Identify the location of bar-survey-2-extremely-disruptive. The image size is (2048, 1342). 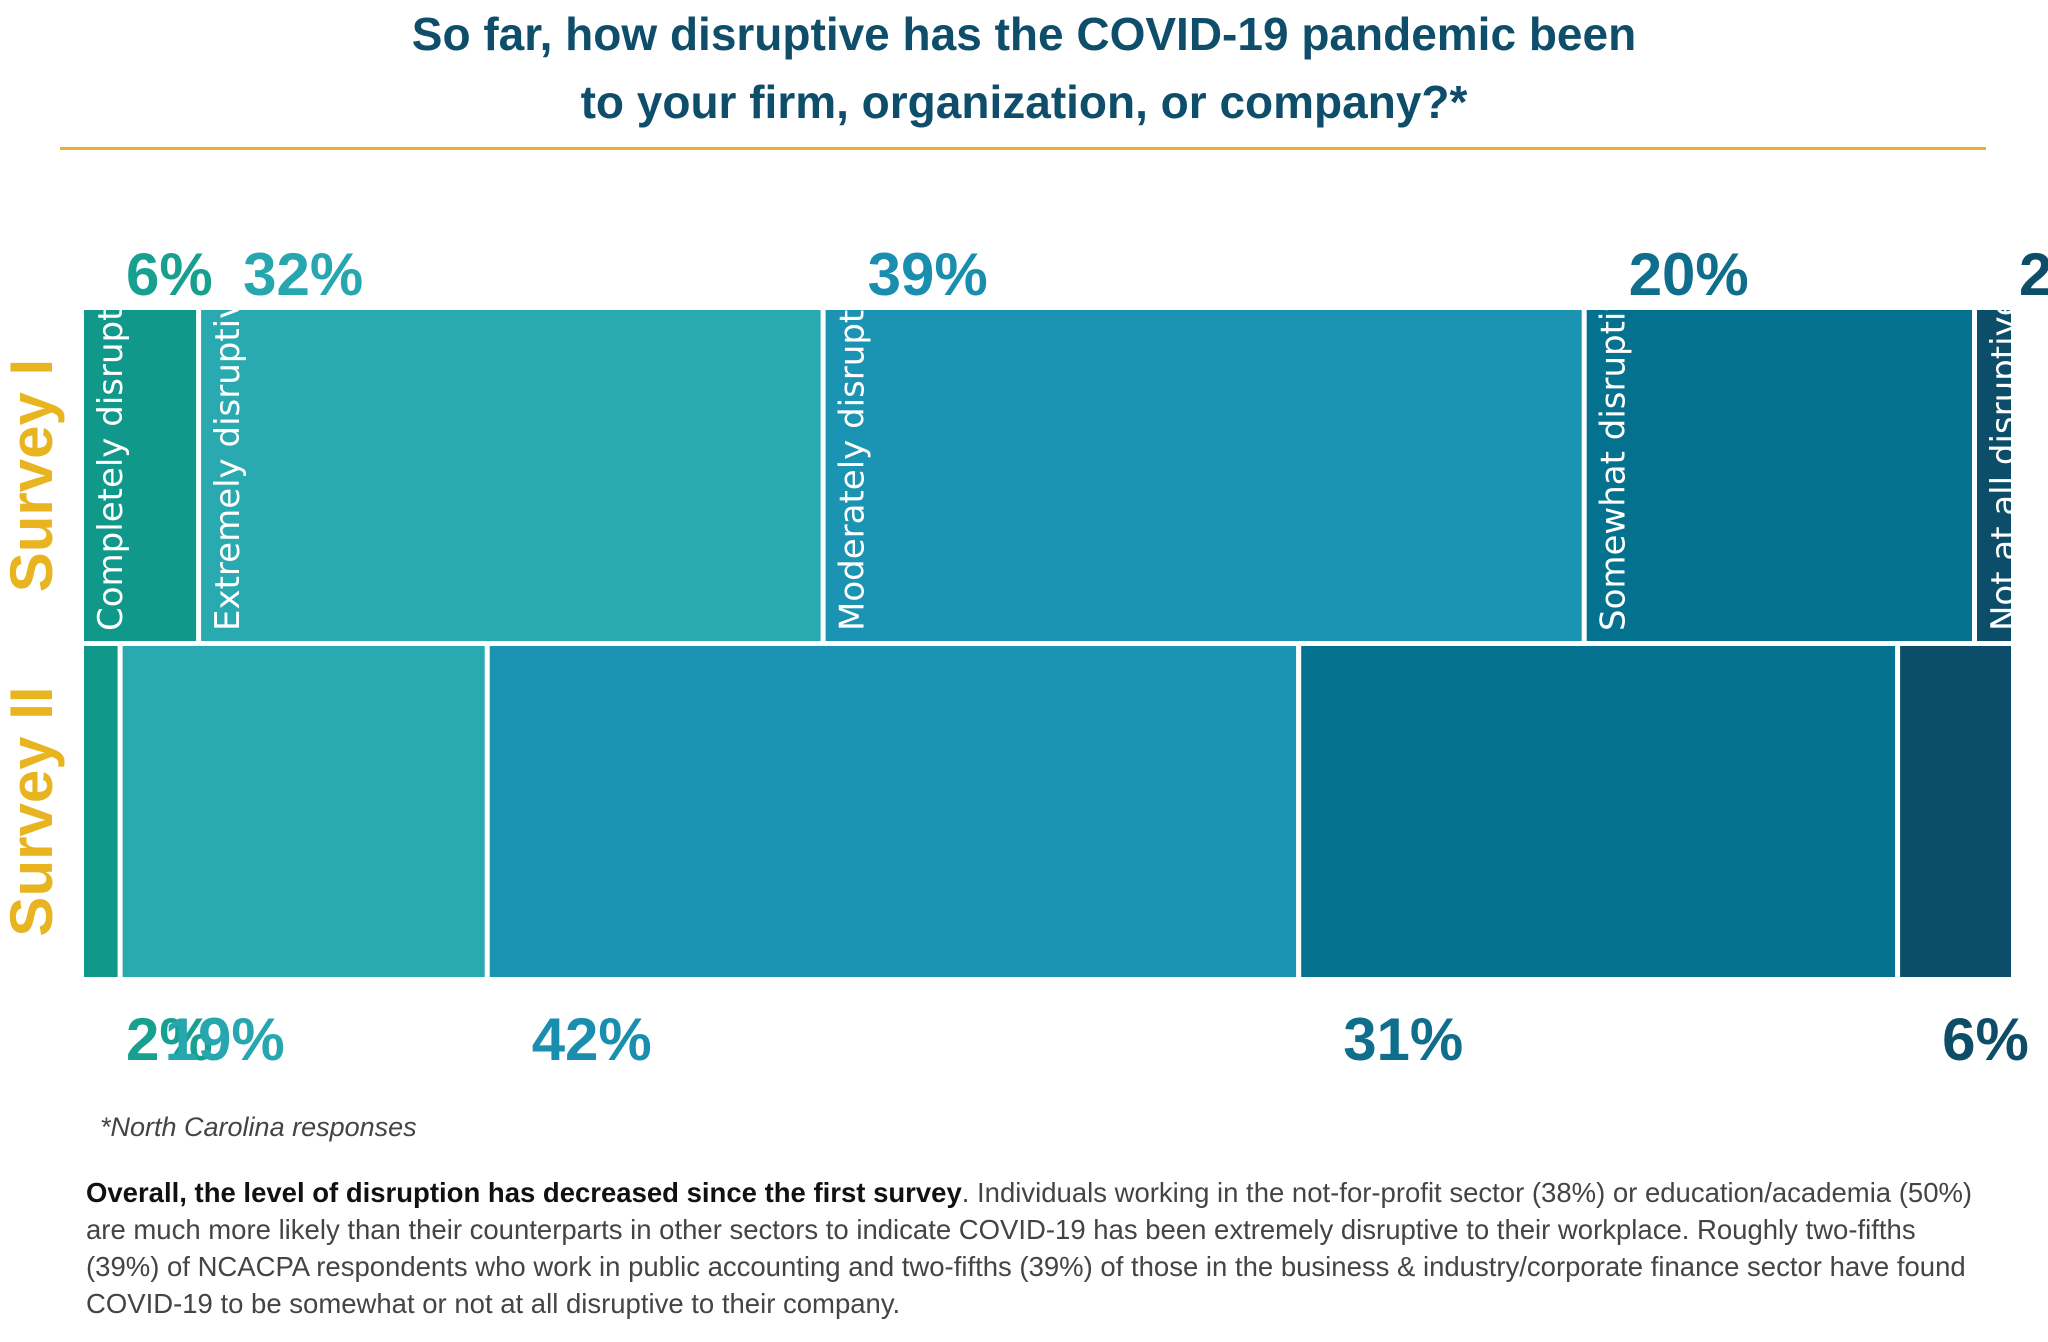
(303, 811).